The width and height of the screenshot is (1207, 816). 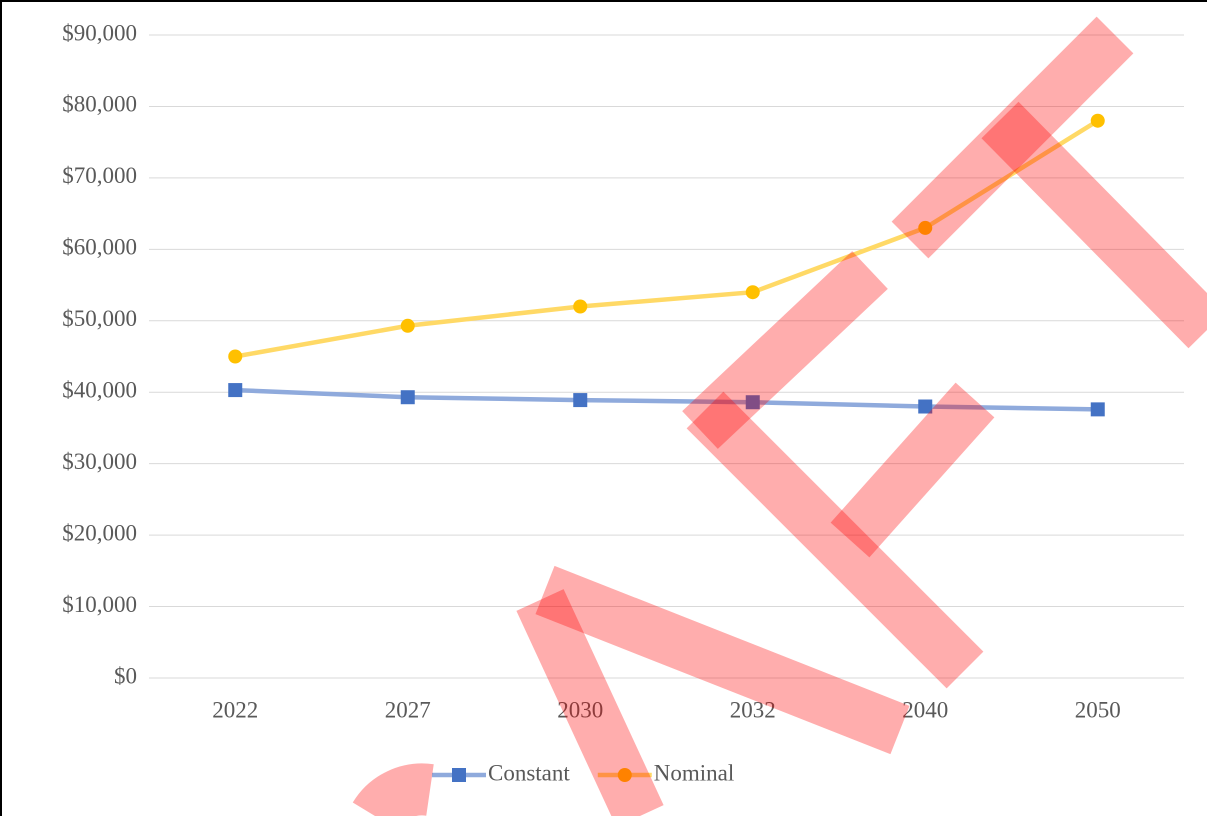 I want to click on series-line, so click(x=666, y=399).